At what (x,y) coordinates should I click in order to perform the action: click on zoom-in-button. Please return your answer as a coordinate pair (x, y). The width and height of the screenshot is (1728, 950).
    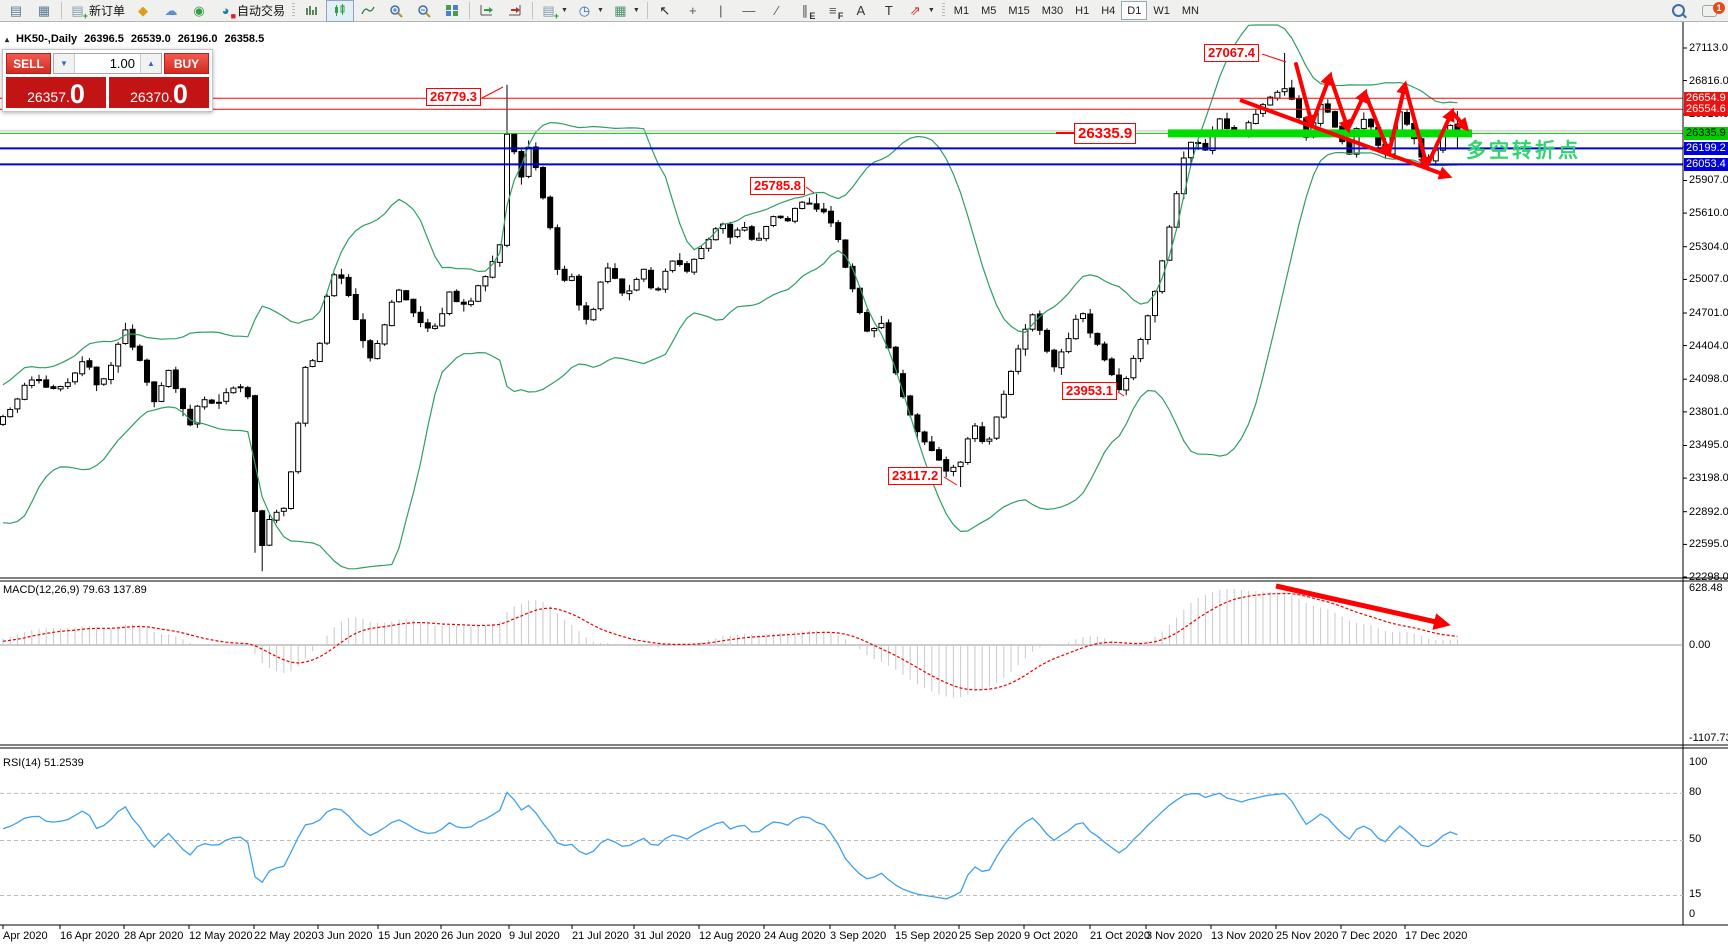
    Looking at the image, I should click on (396, 11).